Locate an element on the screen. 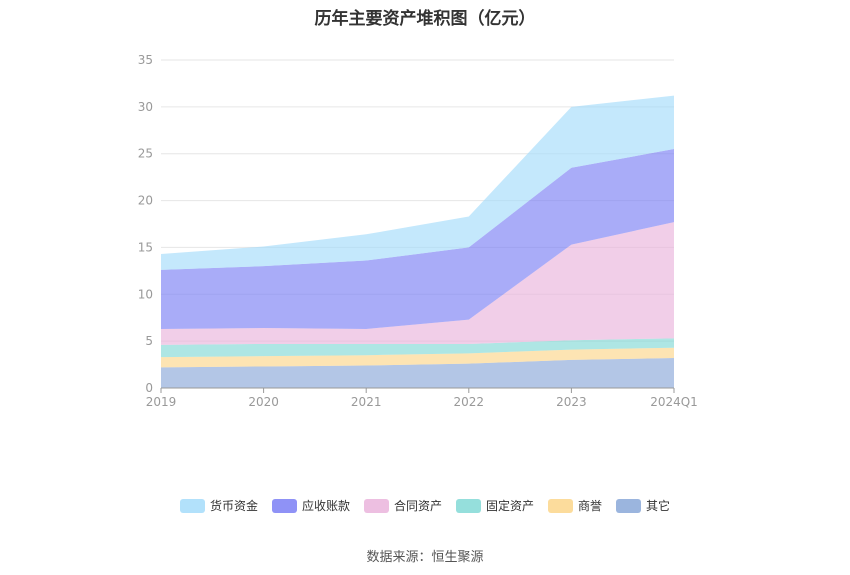  y-tick-label: 5 is located at coordinates (149, 341).